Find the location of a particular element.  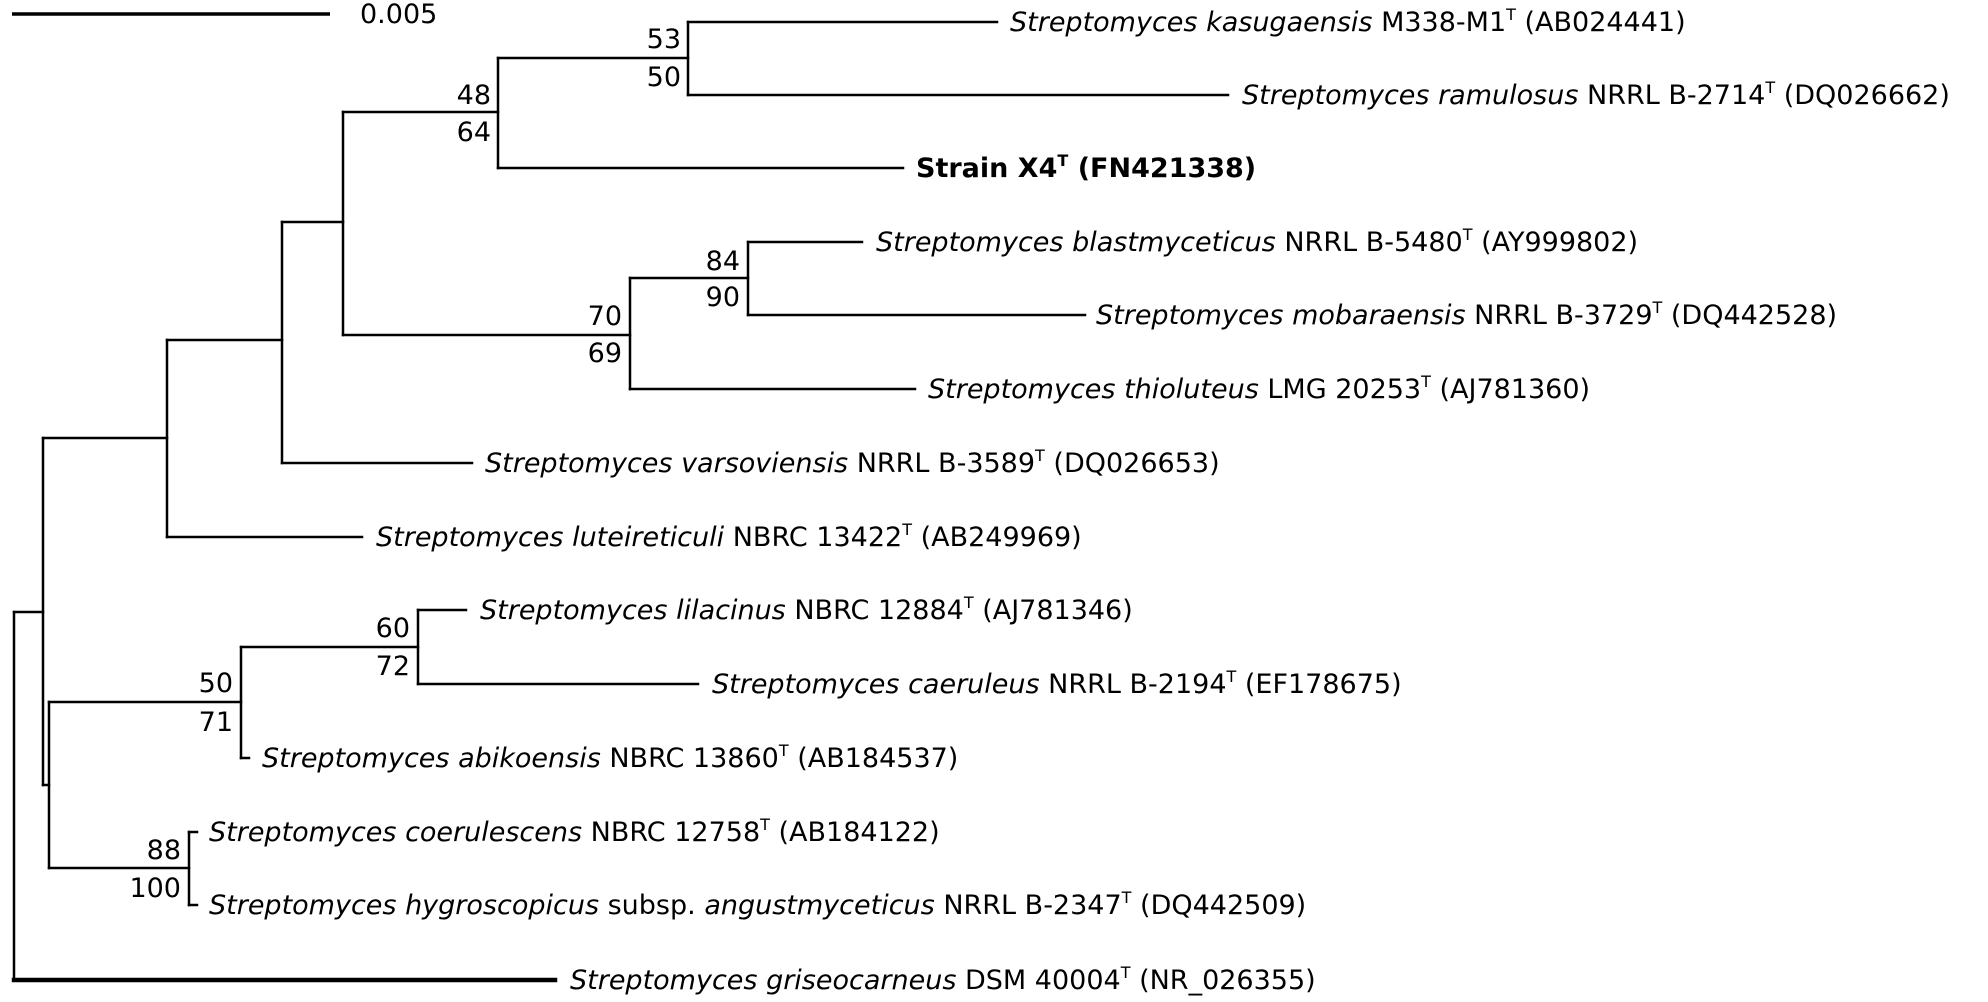

bootstrap-bottom: 64 is located at coordinates (474, 132).